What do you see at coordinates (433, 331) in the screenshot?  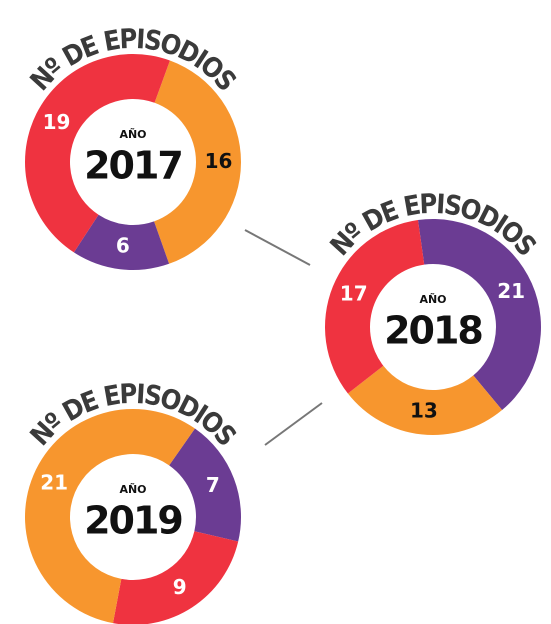 I see `year: 2018` at bounding box center [433, 331].